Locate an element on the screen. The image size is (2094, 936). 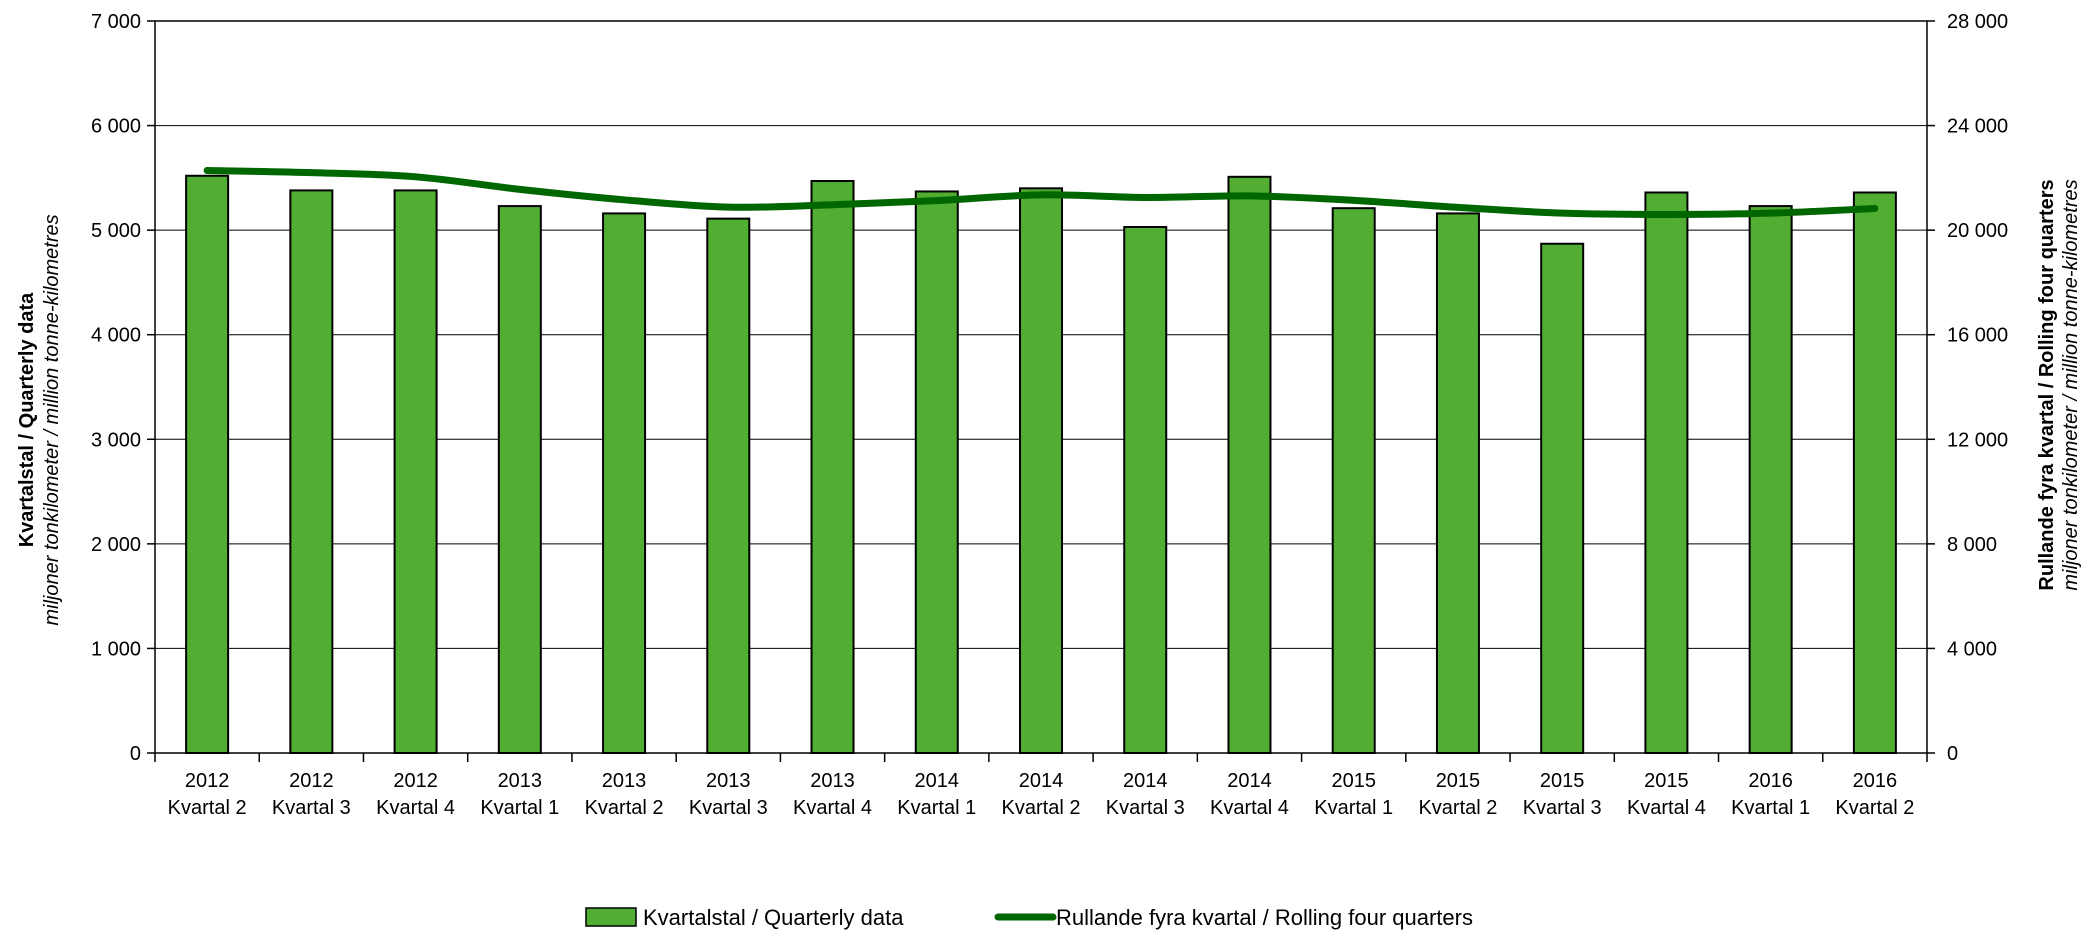
right-tick-label: 4 000 is located at coordinates (1972, 649).